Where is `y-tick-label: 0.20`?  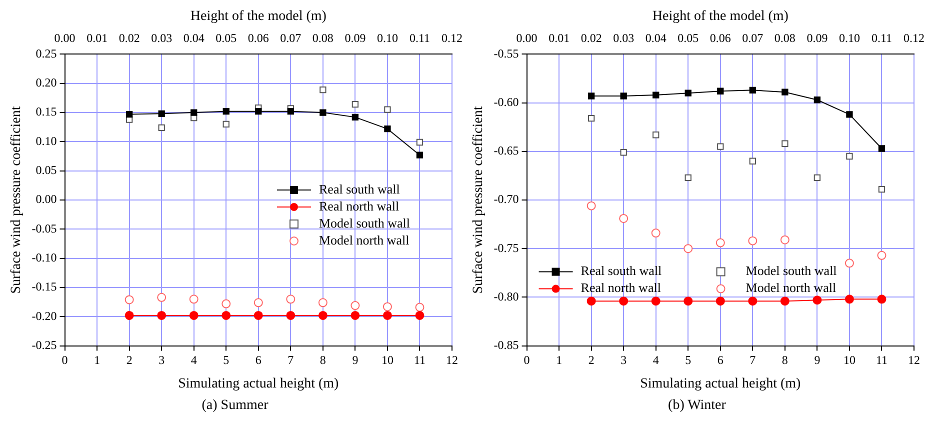 y-tick-label: 0.20 is located at coordinates (46, 83).